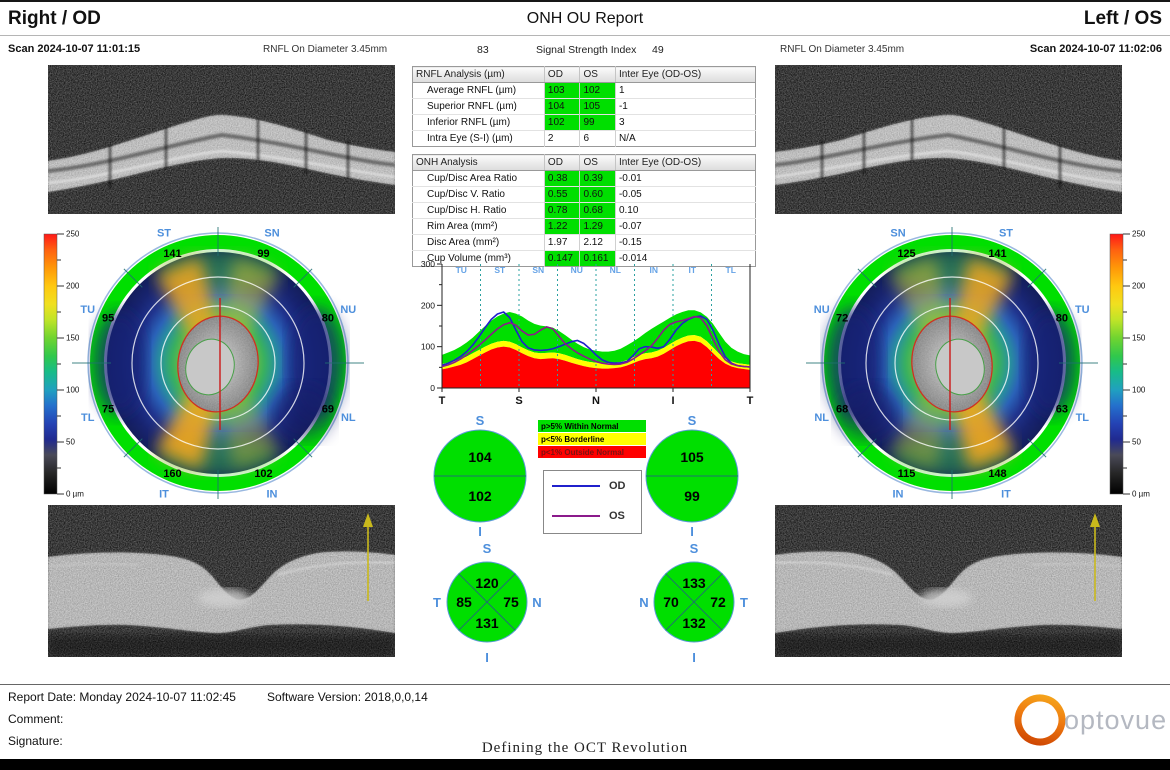 This screenshot has width=1170, height=770. Describe the element at coordinates (685, 178) in the screenshot. I see `inter-eye-value: -0.01` at that location.